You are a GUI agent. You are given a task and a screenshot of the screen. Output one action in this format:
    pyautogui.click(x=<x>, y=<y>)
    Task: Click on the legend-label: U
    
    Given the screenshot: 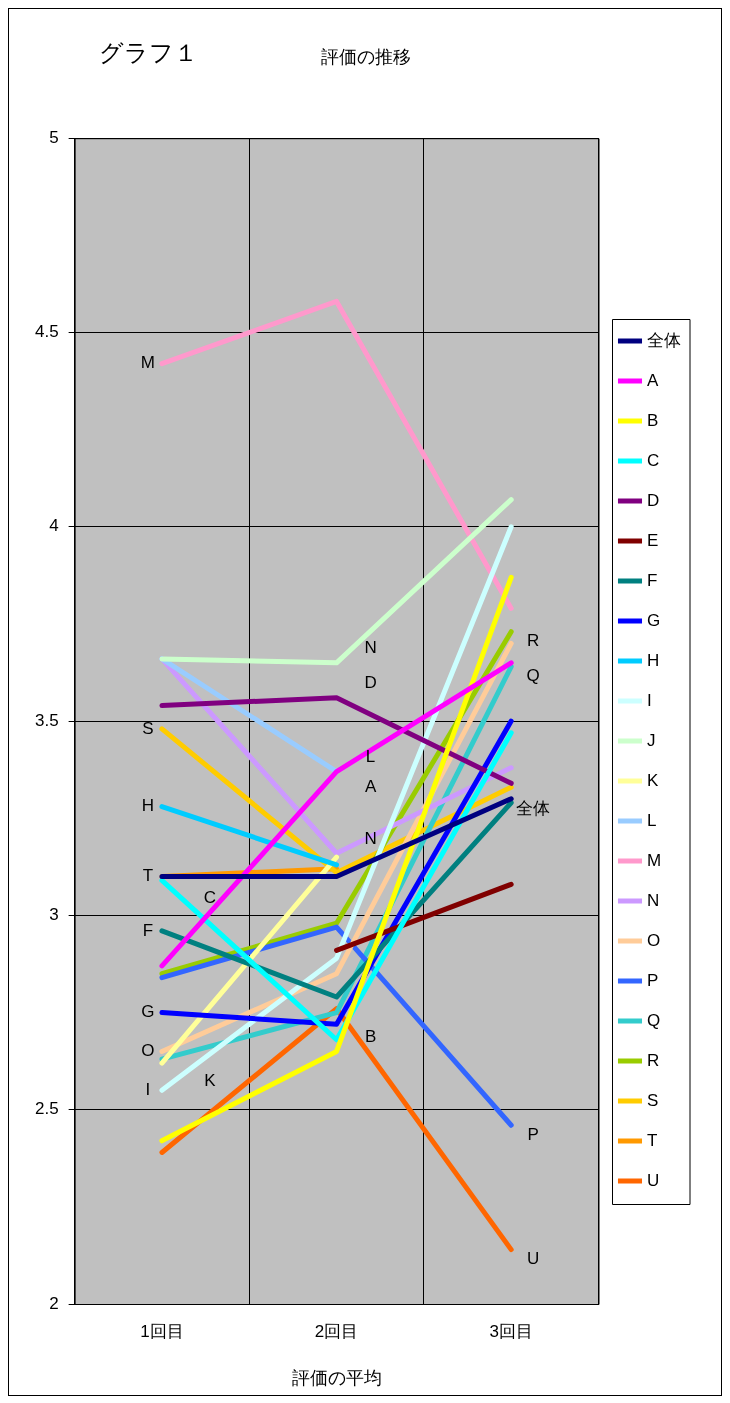 What is the action you would take?
    pyautogui.click(x=653, y=1180)
    